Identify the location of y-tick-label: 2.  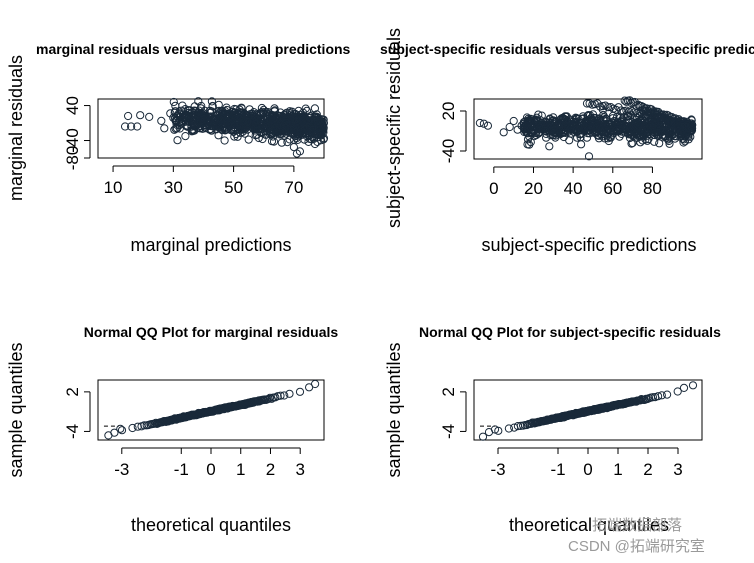
(72, 391).